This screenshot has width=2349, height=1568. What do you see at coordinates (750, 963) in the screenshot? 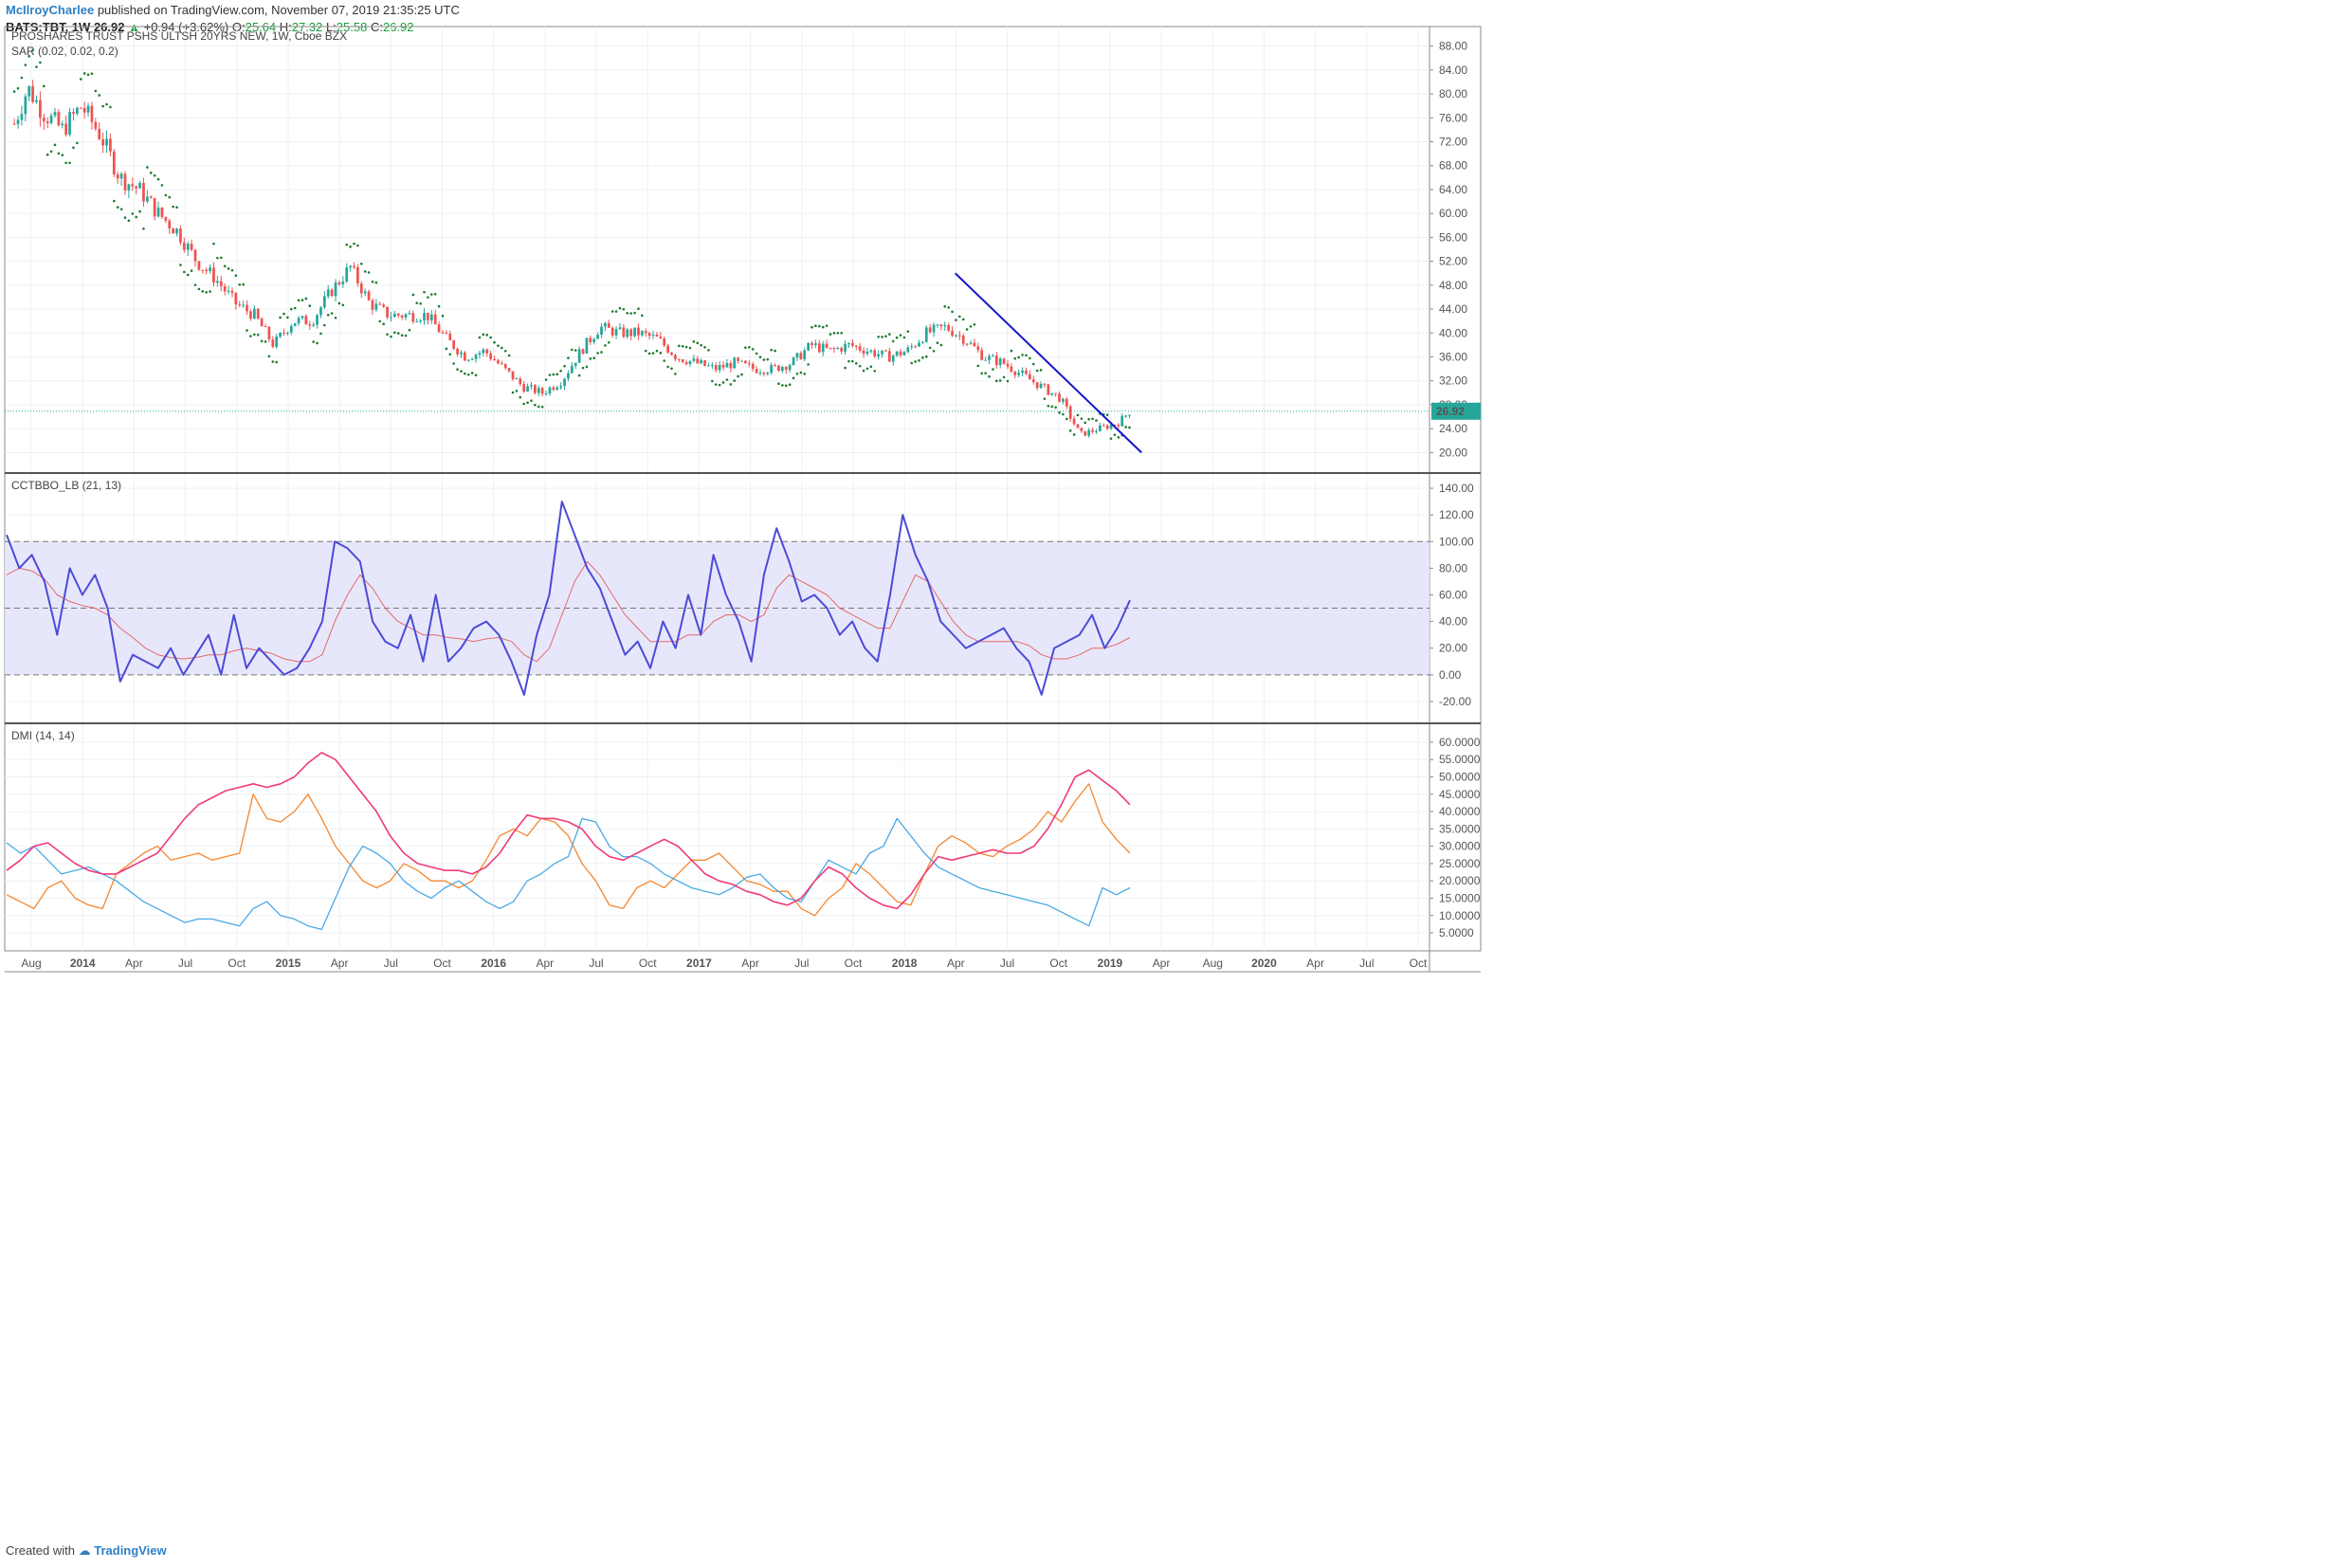
I see `x-tick-label: Apr` at bounding box center [750, 963].